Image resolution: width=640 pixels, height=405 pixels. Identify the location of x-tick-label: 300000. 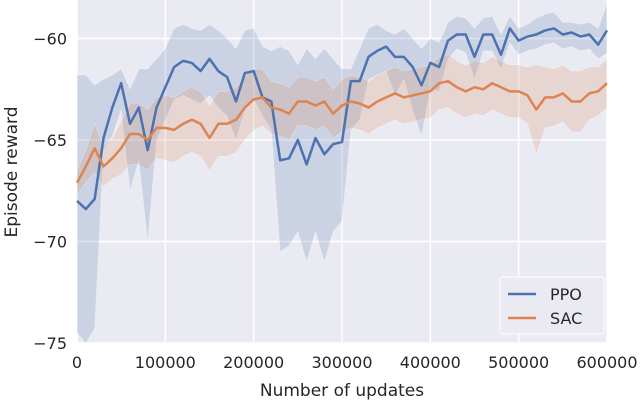
(341, 362).